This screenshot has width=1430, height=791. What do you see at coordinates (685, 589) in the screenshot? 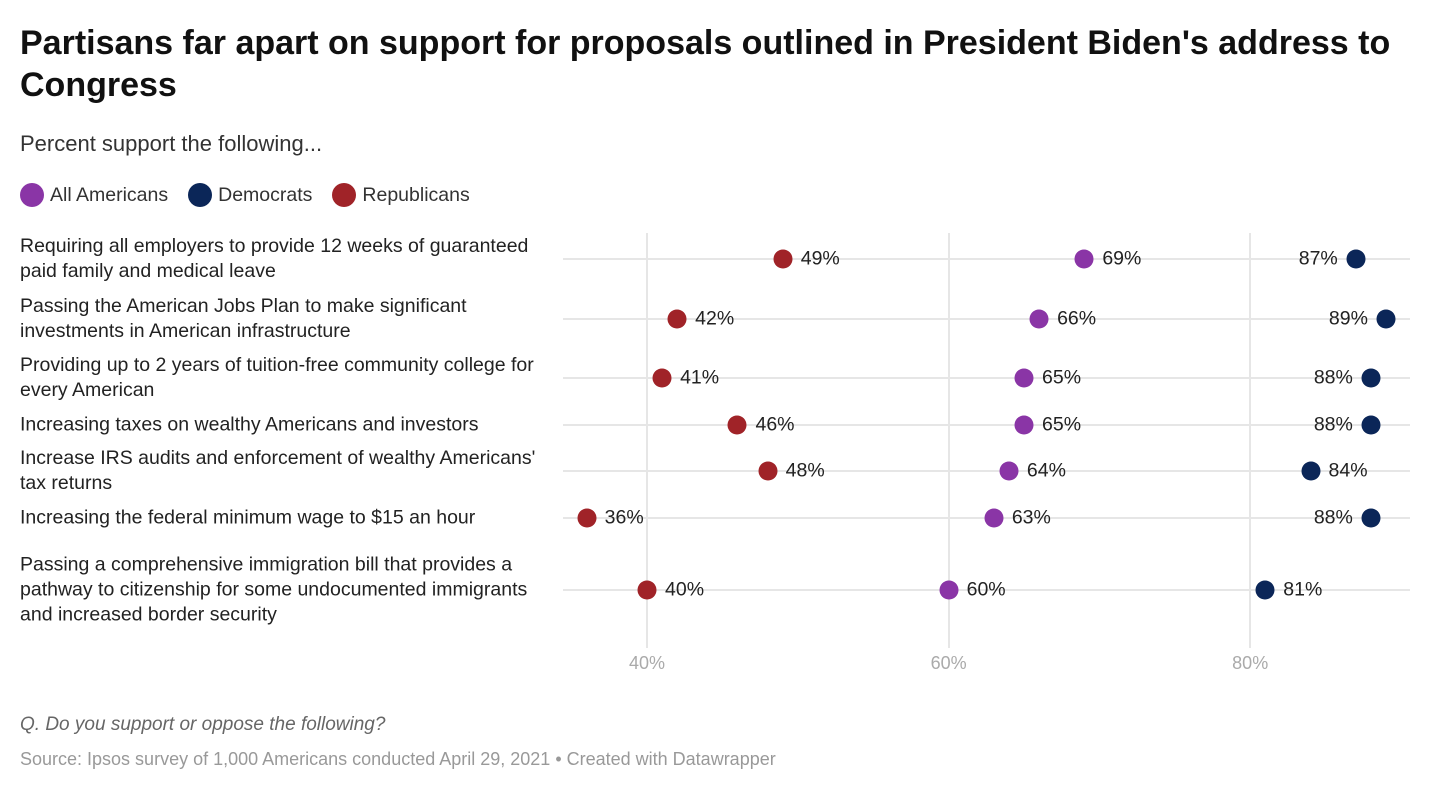
I see `value-label: 40%` at bounding box center [685, 589].